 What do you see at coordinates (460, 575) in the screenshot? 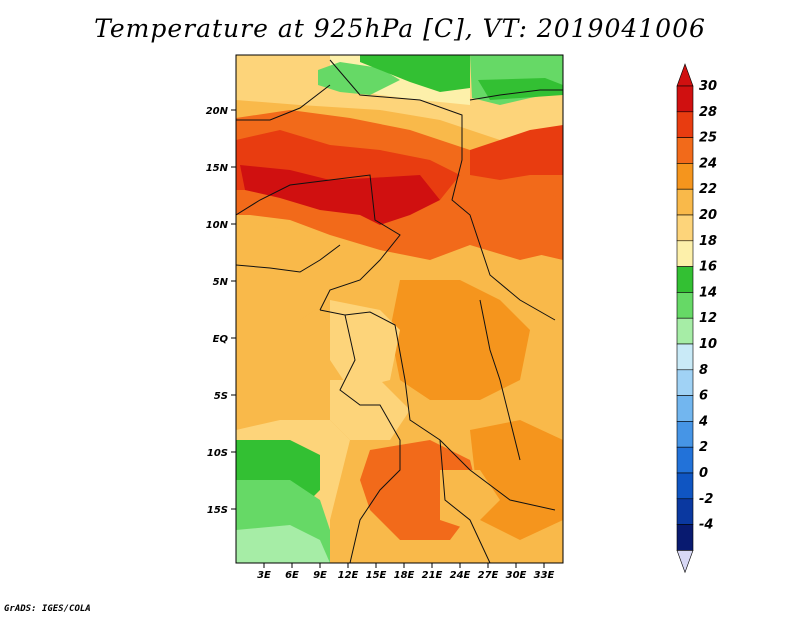
I see `lon-label-24e: 24E` at bounding box center [460, 575].